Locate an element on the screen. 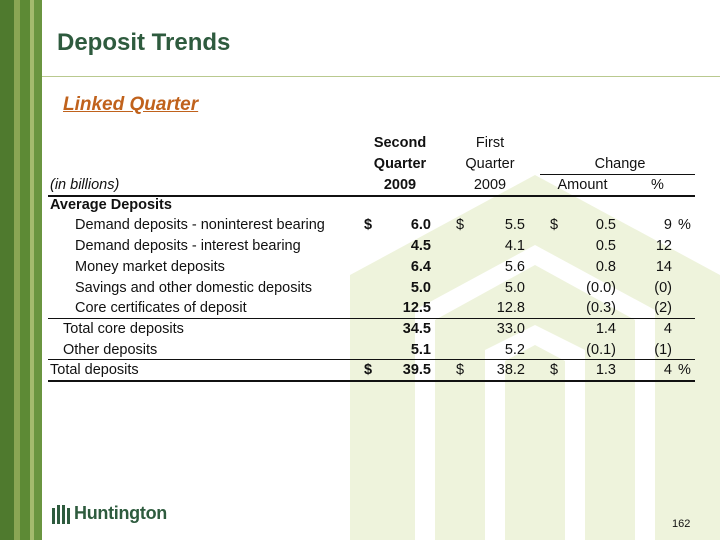 Image resolution: width=720 pixels, height=540 pixels. q1-value: 5.5 is located at coordinates (514, 225).